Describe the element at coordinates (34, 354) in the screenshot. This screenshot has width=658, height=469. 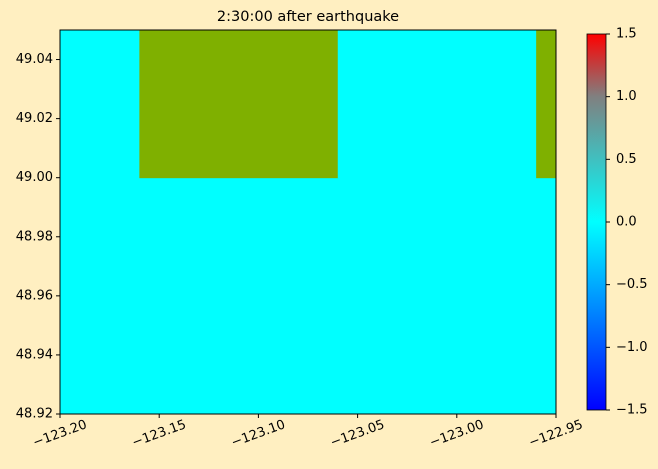
I see `y-tick-label: 48.94` at that location.